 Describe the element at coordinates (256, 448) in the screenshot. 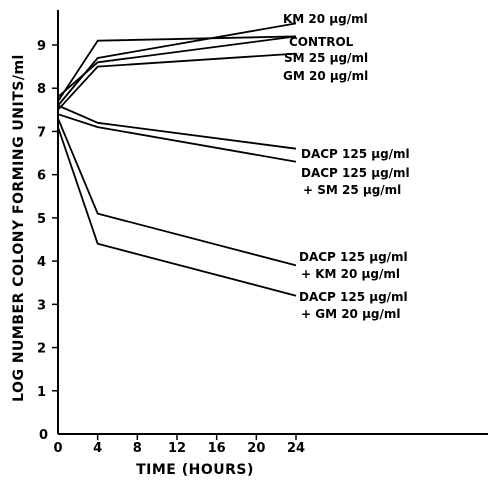

I see `x-tick-label: 20` at that location.